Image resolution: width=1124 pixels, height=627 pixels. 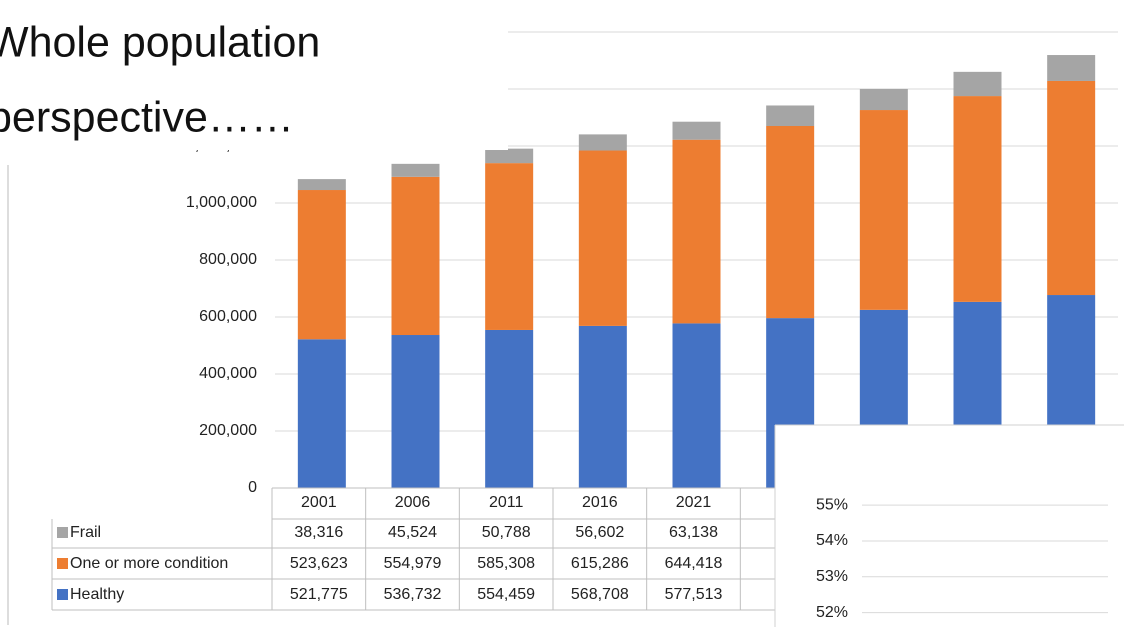 I want to click on y-tick-label: 1,000,000, so click(x=221, y=202).